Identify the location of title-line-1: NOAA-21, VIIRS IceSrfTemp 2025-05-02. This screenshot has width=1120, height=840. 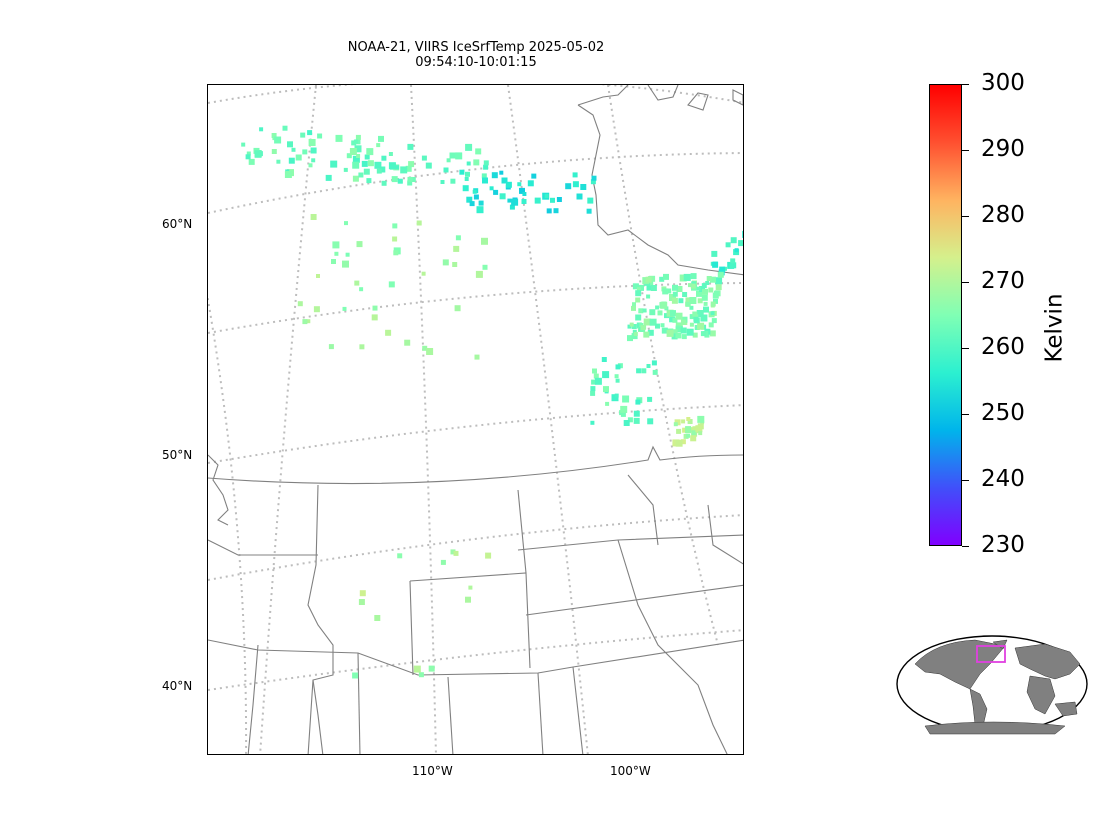
(476, 47).